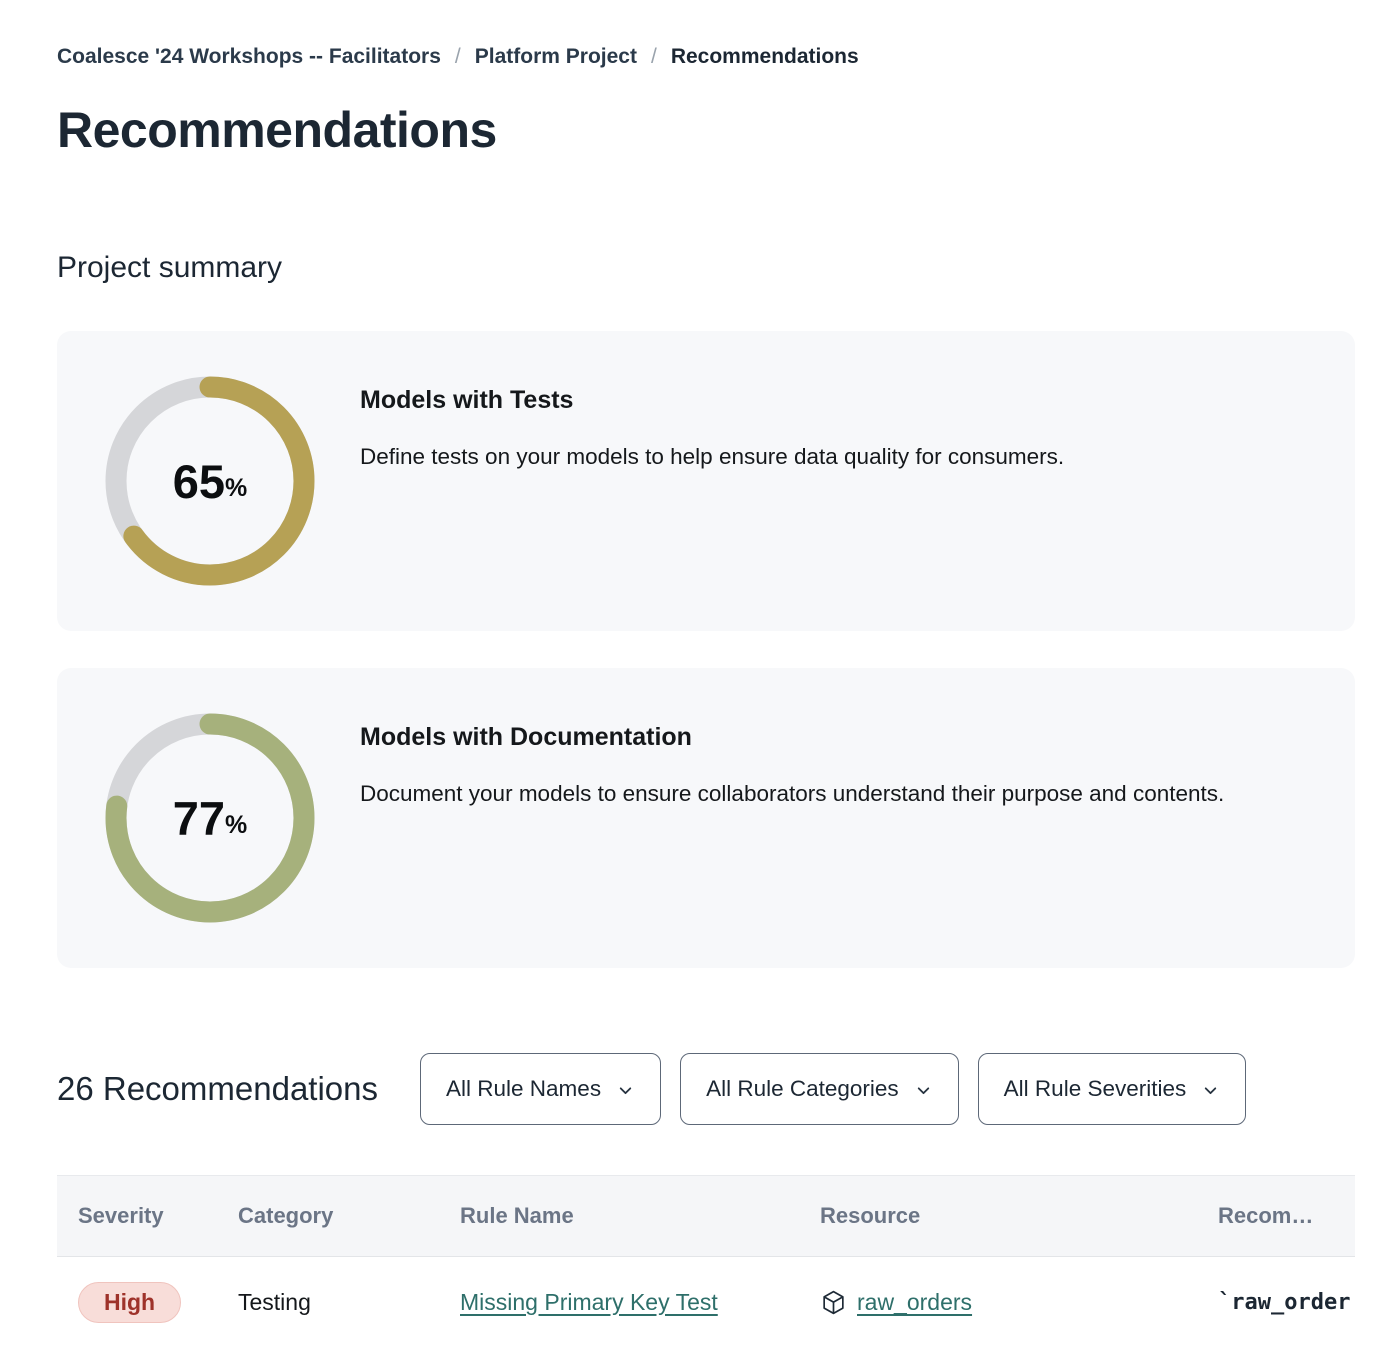 The image size is (1398, 1350). I want to click on breadcrumb-project-group: Coalesce '24 Workshops -- Facilitators, so click(249, 56).